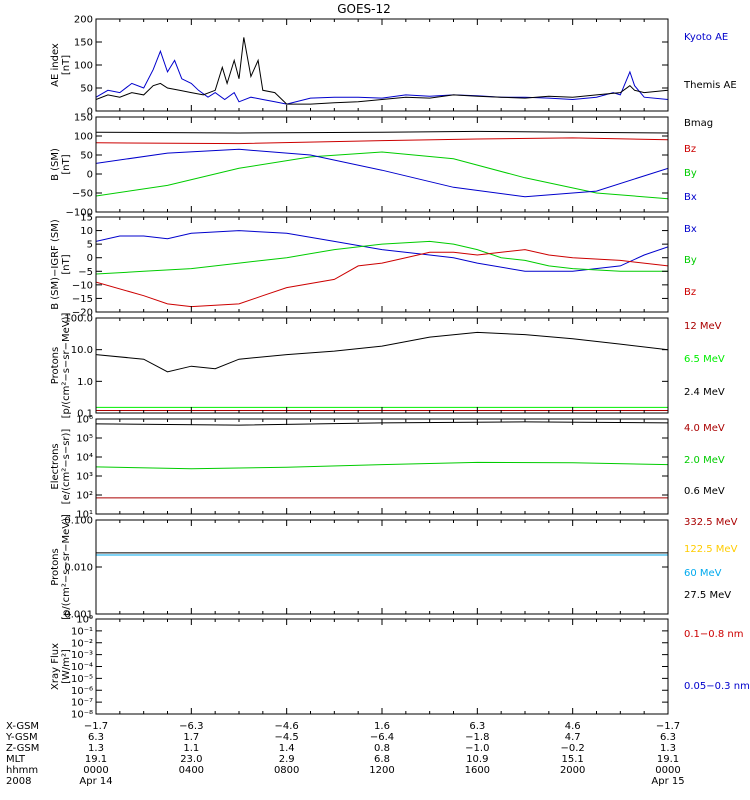 This screenshot has height=800, width=750. Describe the element at coordinates (704, 428) in the screenshot. I see `legend-entry-electrons: 4.0 MeV` at that location.